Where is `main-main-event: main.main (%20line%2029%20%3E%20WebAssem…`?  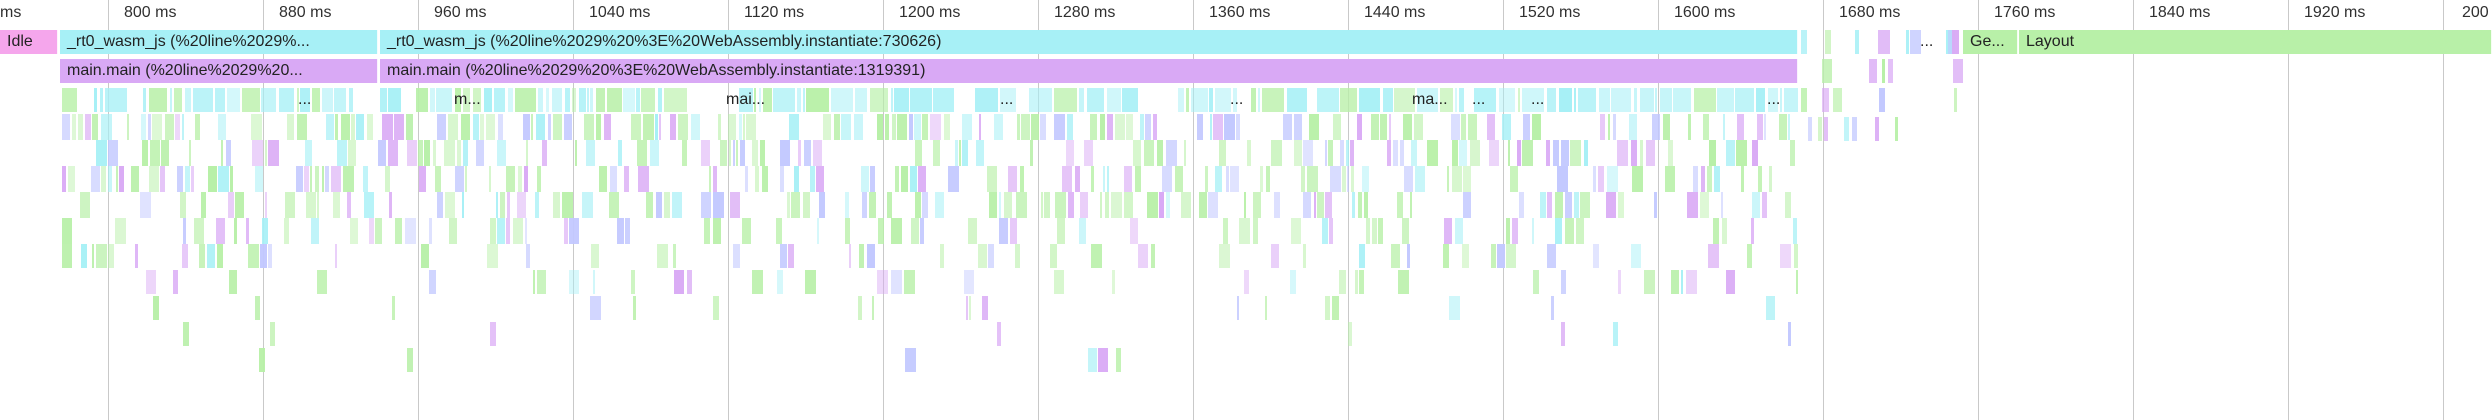 main-main-event: main.main (%20line%2029%20%3E%20WebAssem… is located at coordinates (1089, 71).